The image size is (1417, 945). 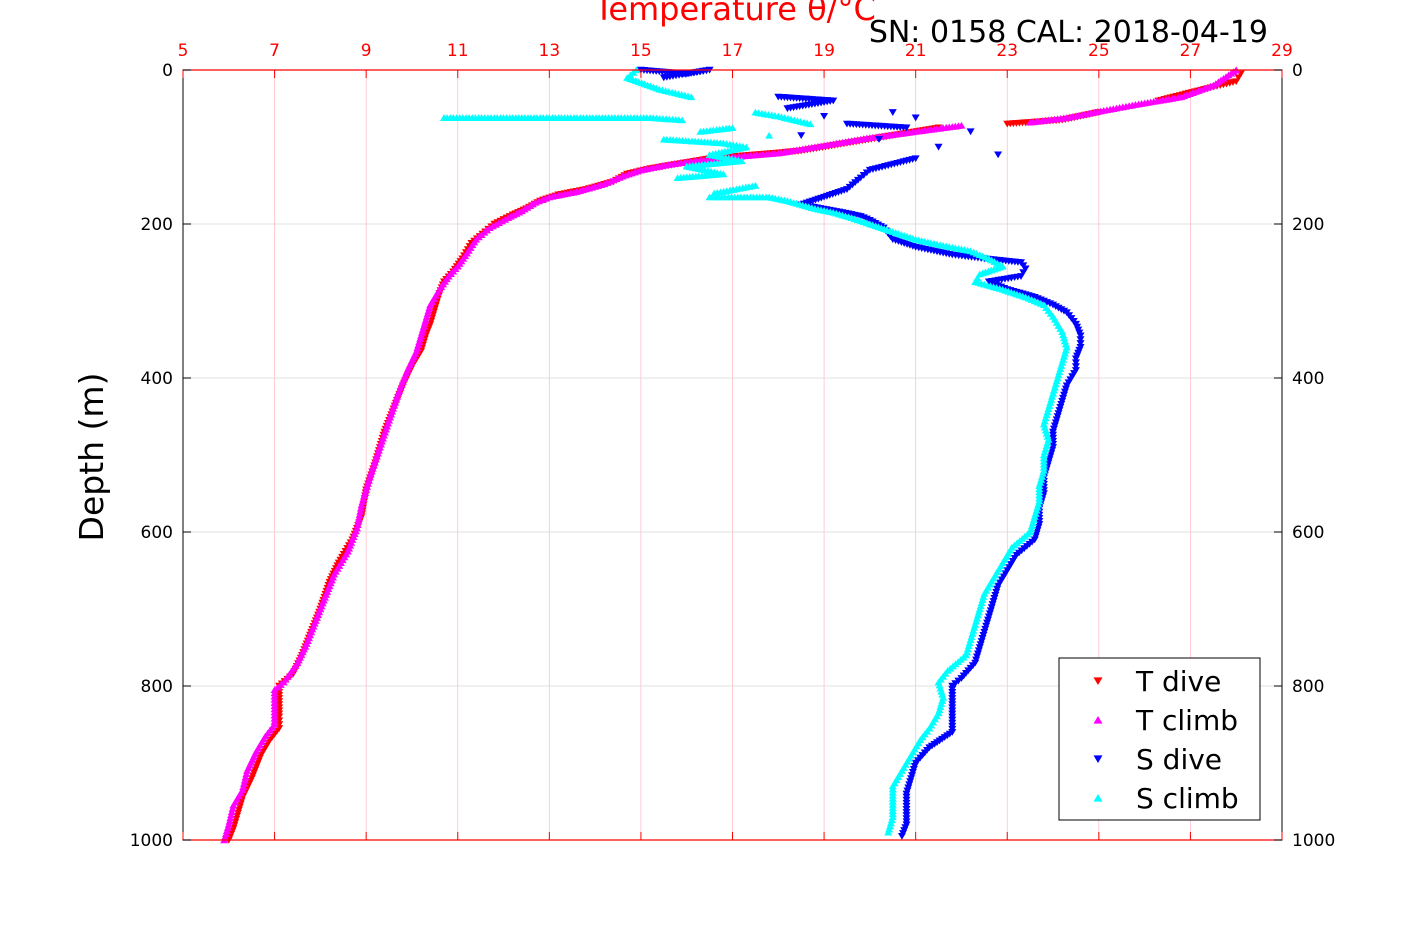 What do you see at coordinates (734, 14) in the screenshot?
I see `chart-title: Temperature θ/°C` at bounding box center [734, 14].